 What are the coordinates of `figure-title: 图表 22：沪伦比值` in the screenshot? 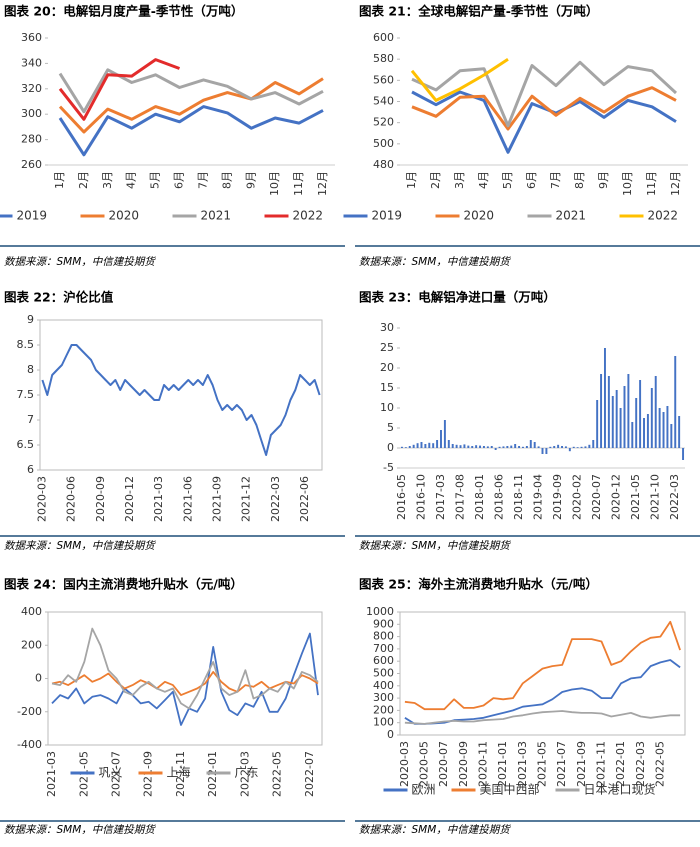 It's located at (59, 297).